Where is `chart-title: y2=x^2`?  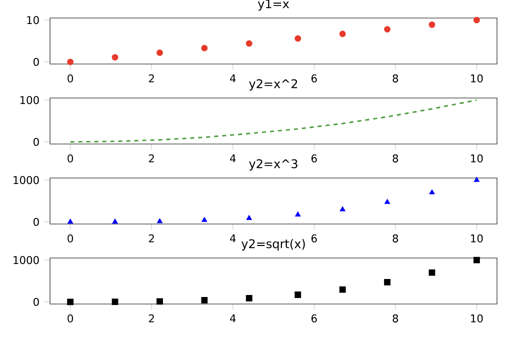
chart-title: y2=x^2 is located at coordinates (273, 85).